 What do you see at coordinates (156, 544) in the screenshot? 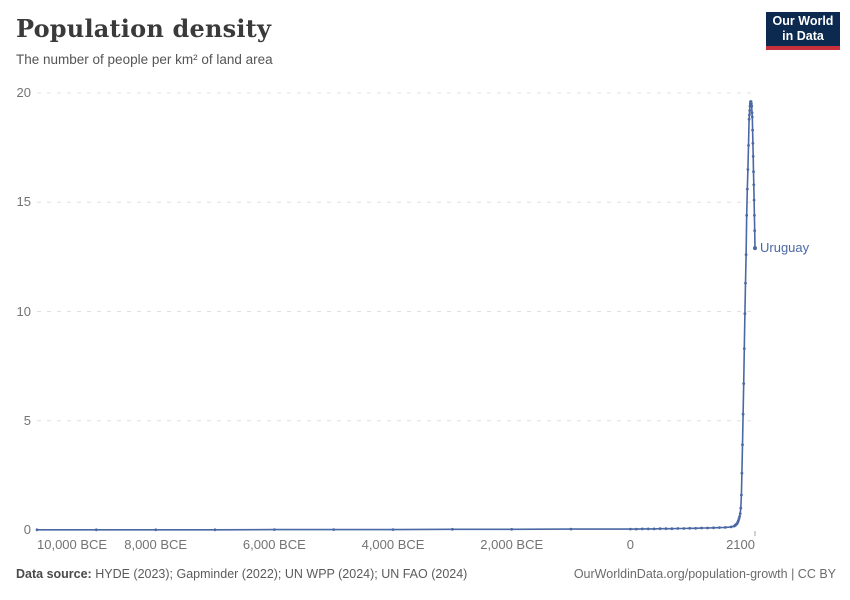
I see `x-tick-label: 8,000 BCE` at bounding box center [156, 544].